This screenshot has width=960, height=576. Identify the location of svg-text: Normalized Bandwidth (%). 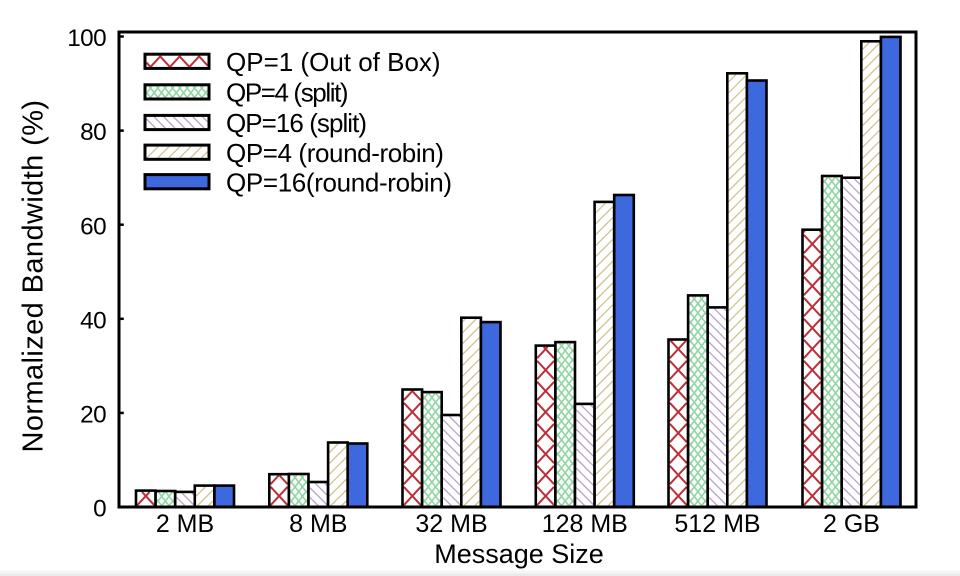
(34, 276).